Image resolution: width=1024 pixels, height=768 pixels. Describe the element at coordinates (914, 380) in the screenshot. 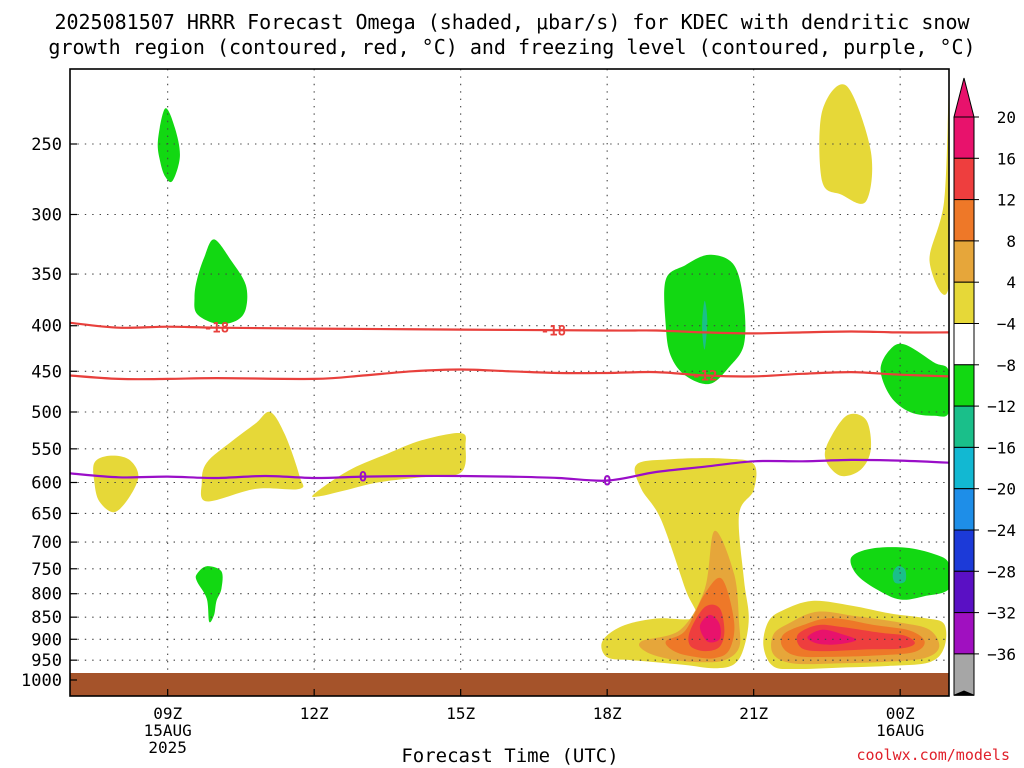

I see `omega-region-g-4-d` at that location.